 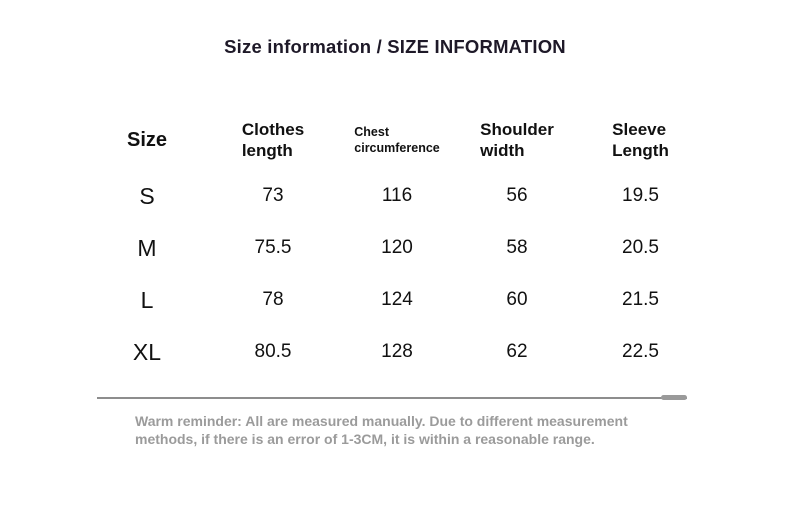 I want to click on shoulder-width-value: 56, so click(x=517, y=195).